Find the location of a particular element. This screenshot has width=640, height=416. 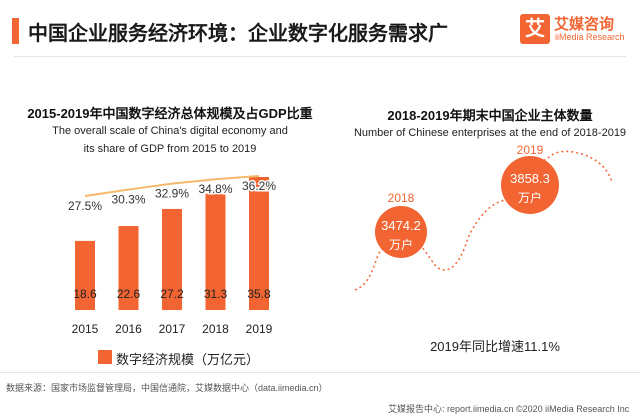

enterprise-circle-2018 is located at coordinates (401, 232).